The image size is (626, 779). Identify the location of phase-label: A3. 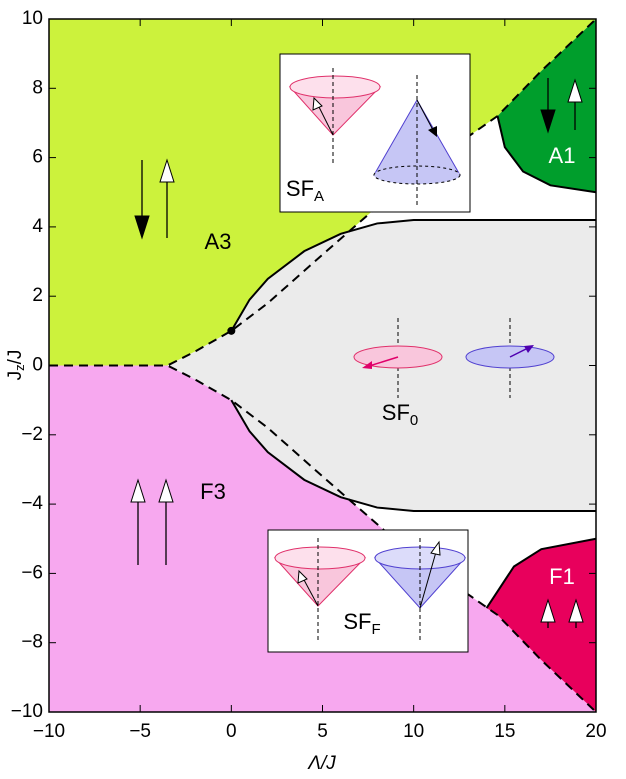
(218, 241).